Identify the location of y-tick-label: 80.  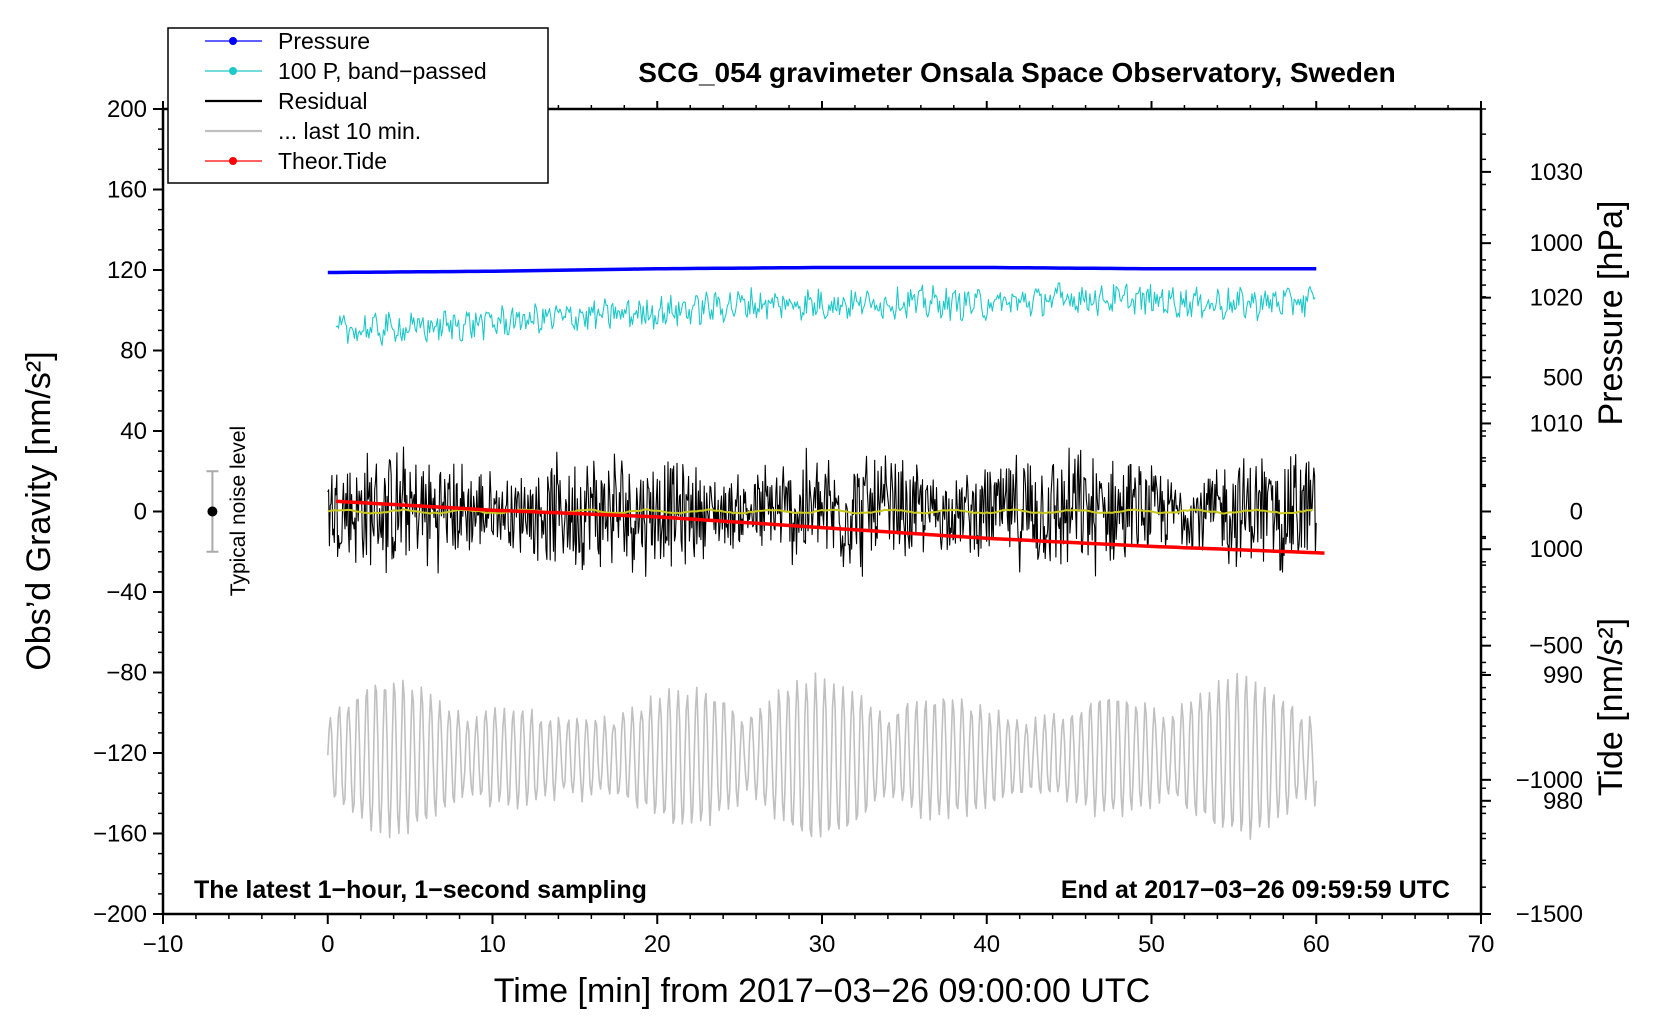
(133, 351).